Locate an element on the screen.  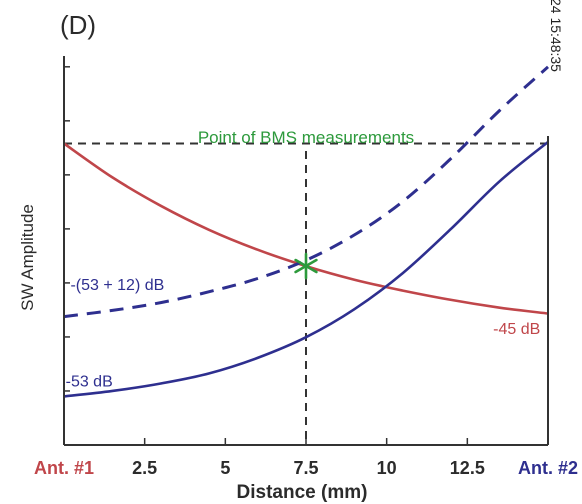
x-tick-label: 12.5 is located at coordinates (467, 468).